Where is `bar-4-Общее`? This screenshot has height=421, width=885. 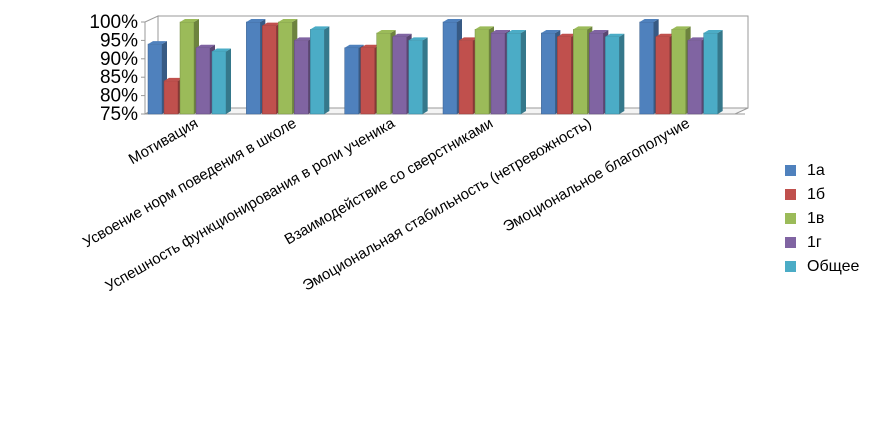
bar-4-Общее is located at coordinates (516, 72).